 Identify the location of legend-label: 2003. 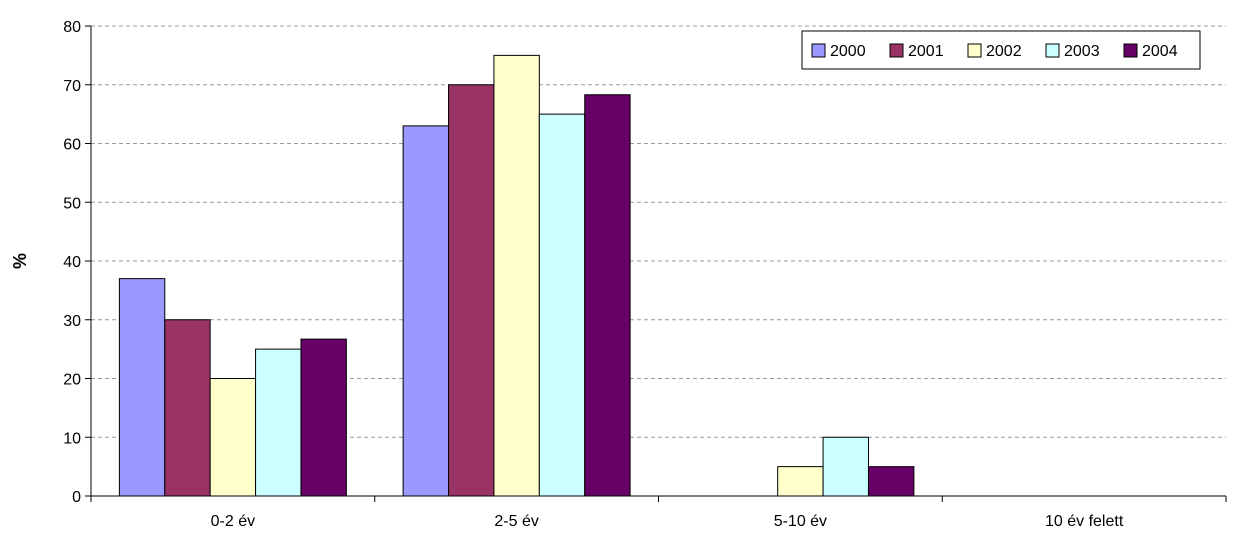
(1082, 51).